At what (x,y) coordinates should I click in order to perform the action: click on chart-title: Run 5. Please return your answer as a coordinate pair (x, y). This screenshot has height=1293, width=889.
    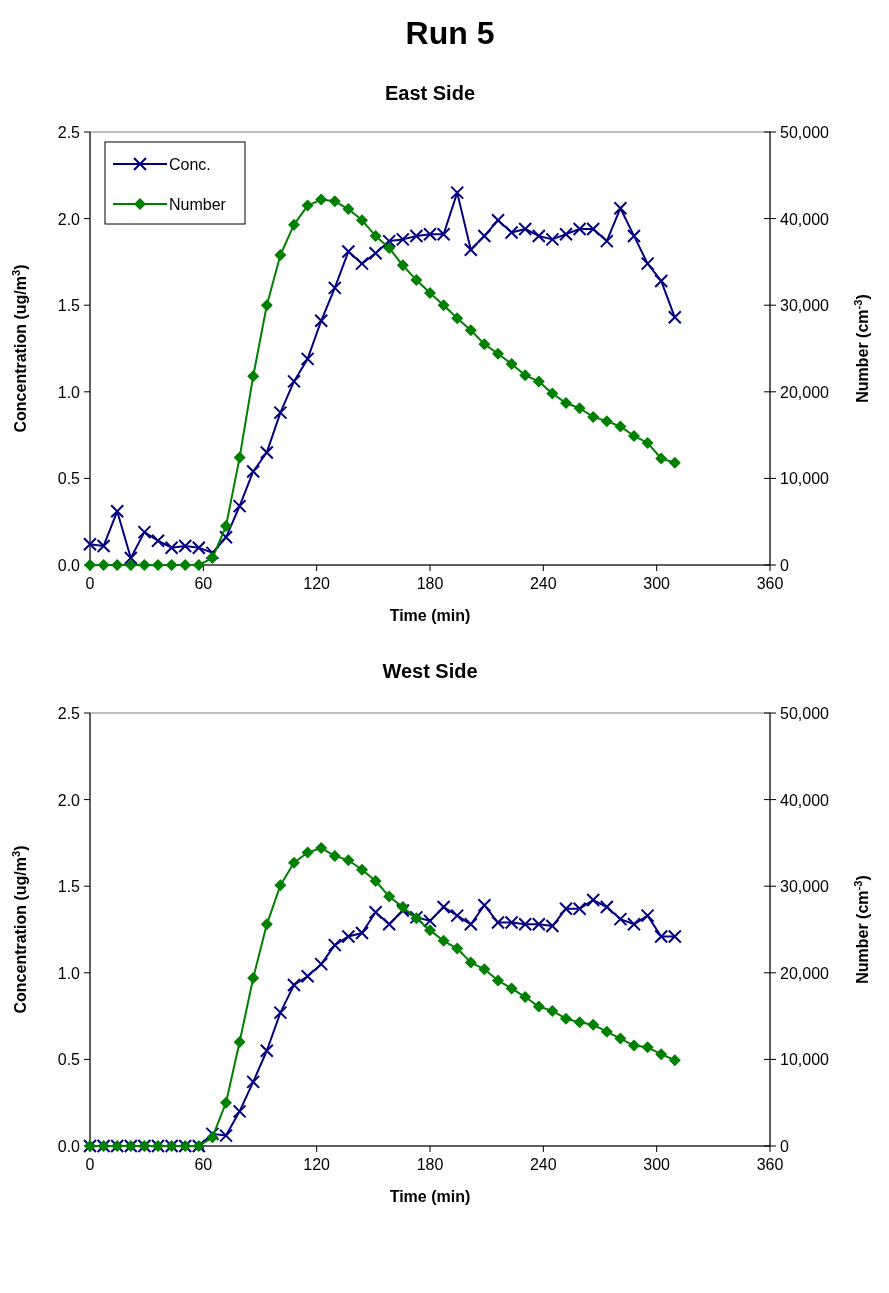
    Looking at the image, I should click on (450, 33).